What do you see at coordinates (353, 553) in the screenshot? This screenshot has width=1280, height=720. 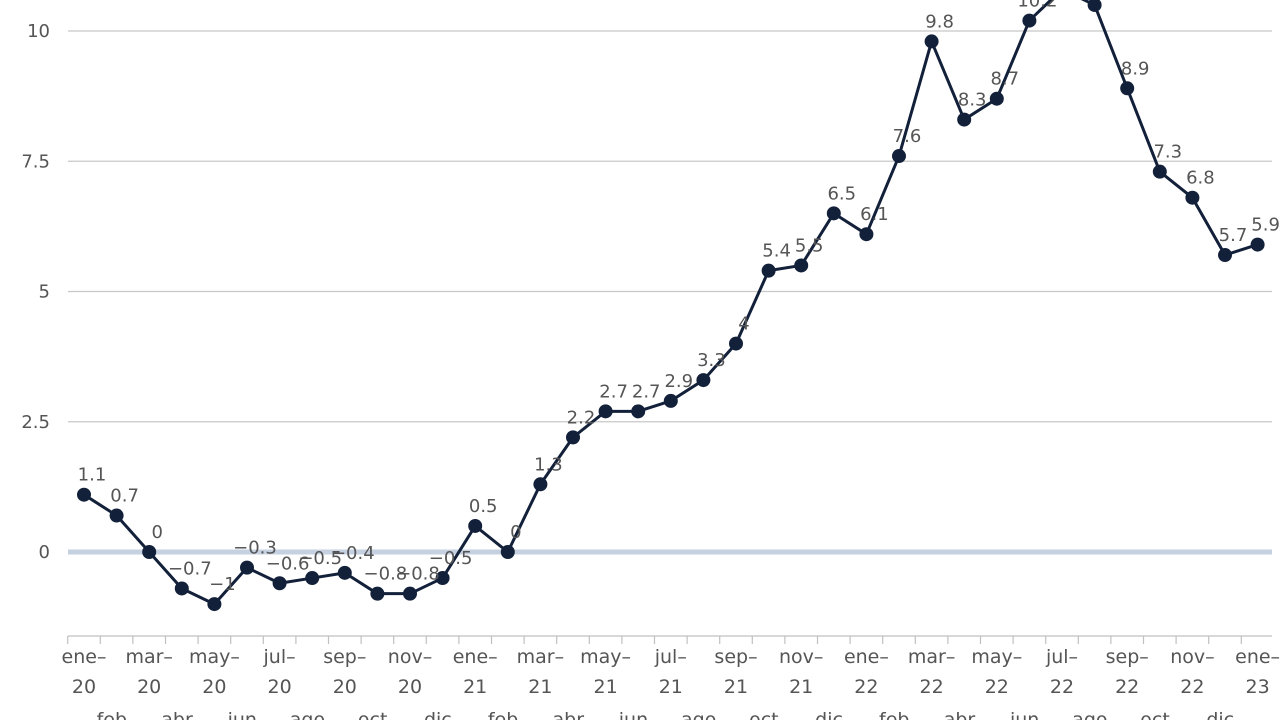 I see `data-label: −0.4` at bounding box center [353, 553].